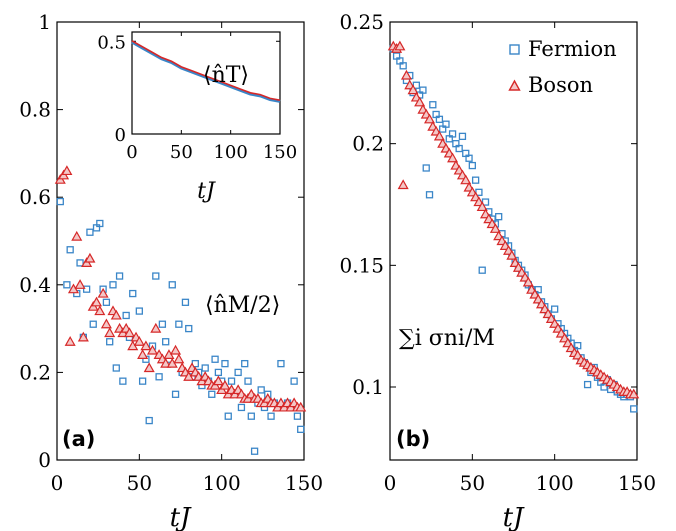 The width and height of the screenshot is (676, 531). Describe the element at coordinates (222, 483) in the screenshot. I see `x-tick-label: 100` at that location.